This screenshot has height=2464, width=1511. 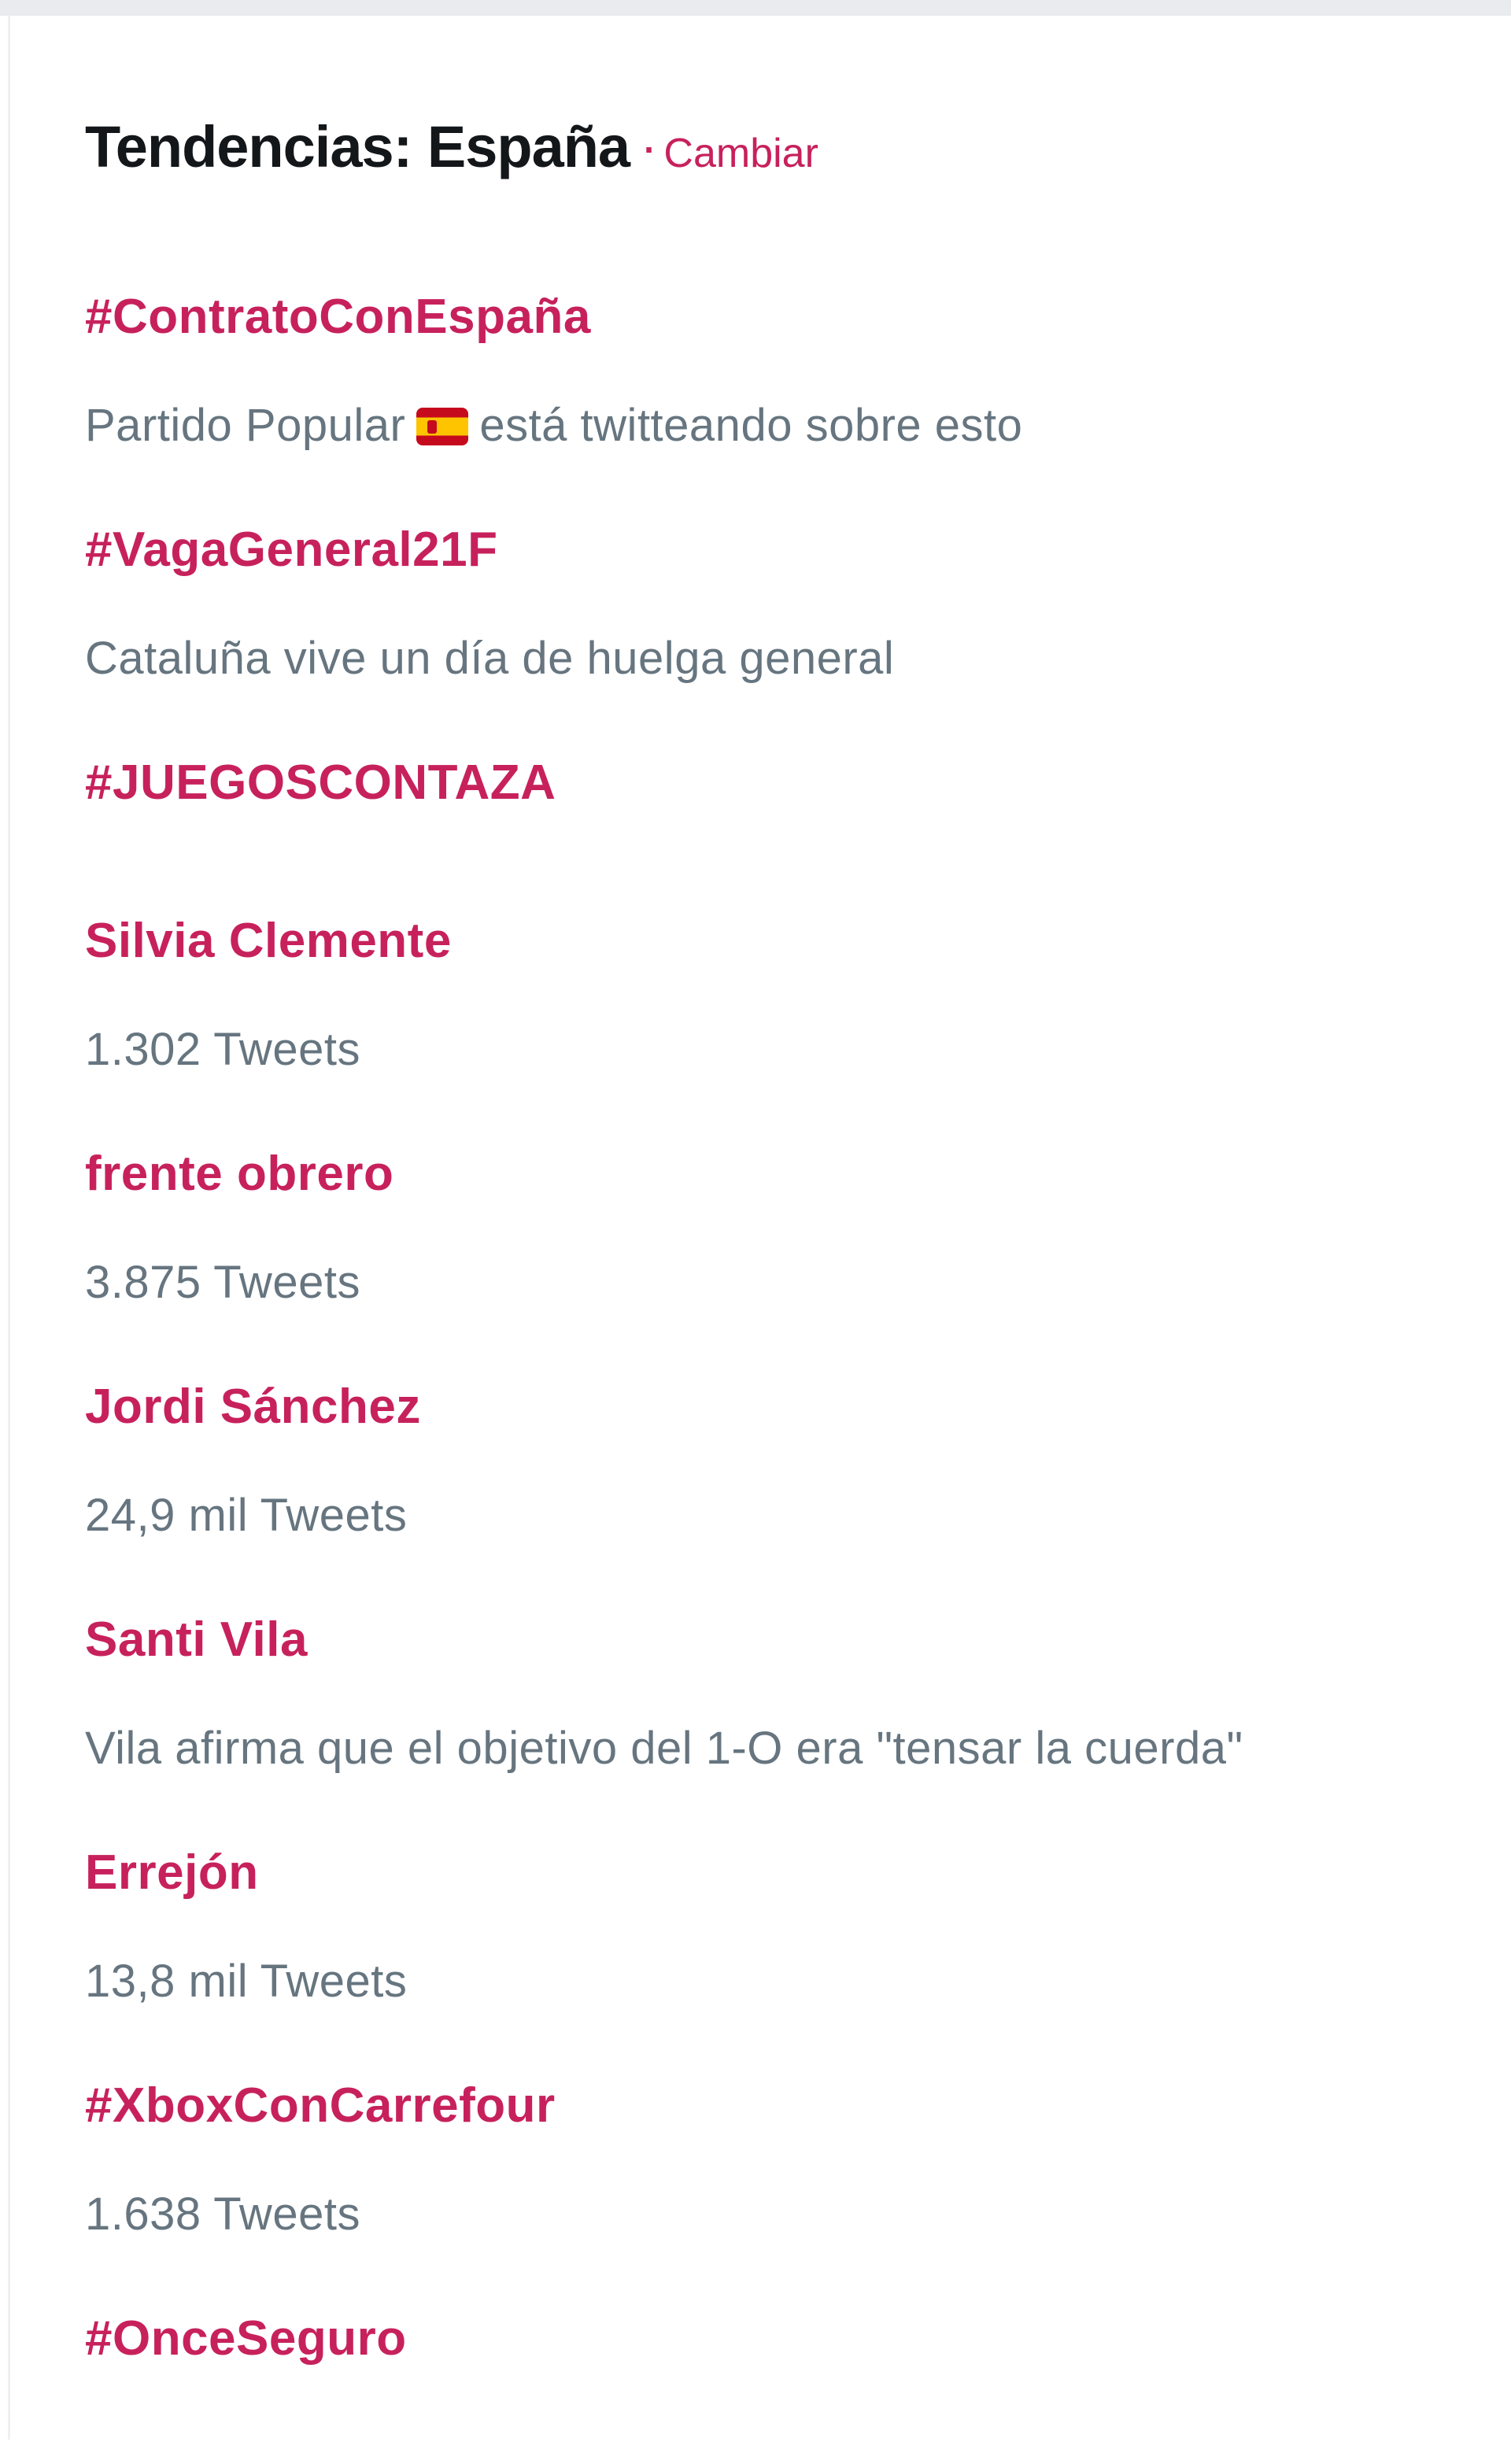 I want to click on trend-tweet-count: 1.302 Tweets, so click(x=223, y=1049).